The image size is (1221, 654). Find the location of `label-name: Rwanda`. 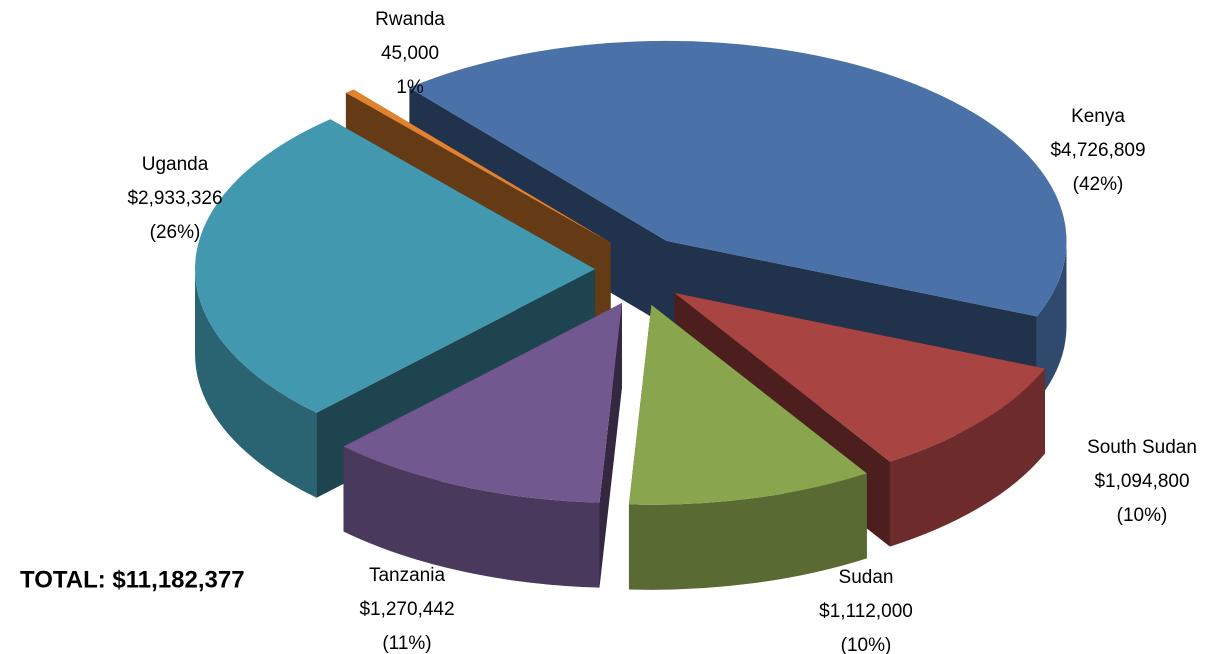

label-name: Rwanda is located at coordinates (410, 19).